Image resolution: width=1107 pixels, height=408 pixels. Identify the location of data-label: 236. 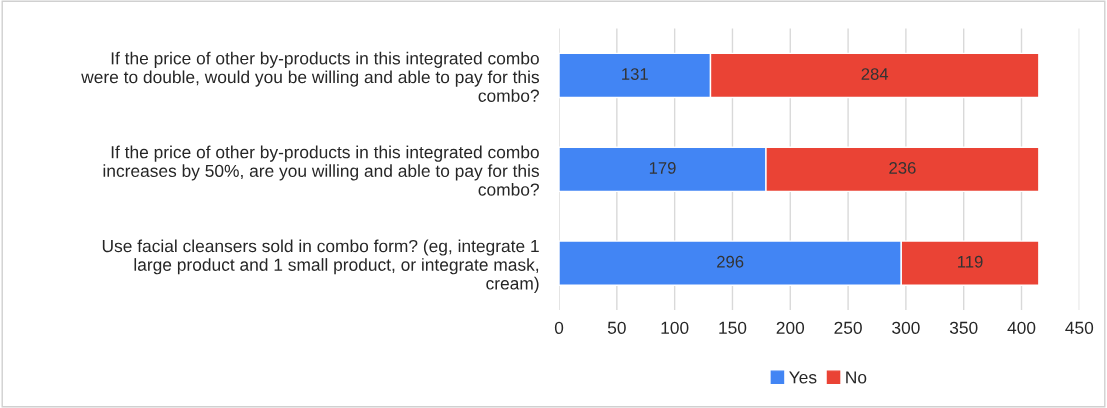
(902, 167).